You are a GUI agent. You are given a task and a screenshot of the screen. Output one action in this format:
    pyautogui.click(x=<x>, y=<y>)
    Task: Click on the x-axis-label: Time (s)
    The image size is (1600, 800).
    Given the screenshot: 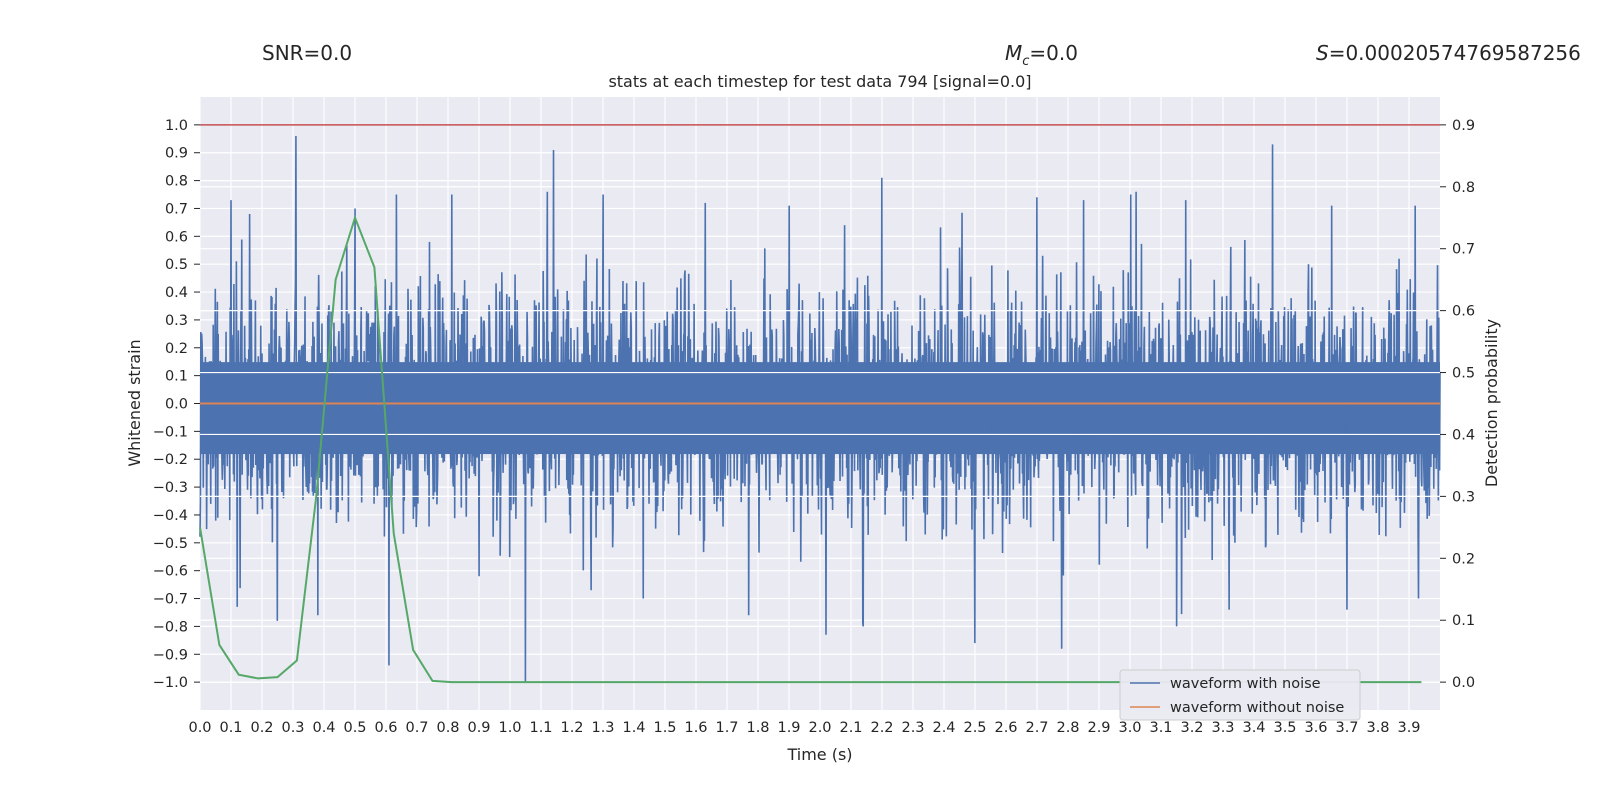 What is the action you would take?
    pyautogui.click(x=819, y=754)
    